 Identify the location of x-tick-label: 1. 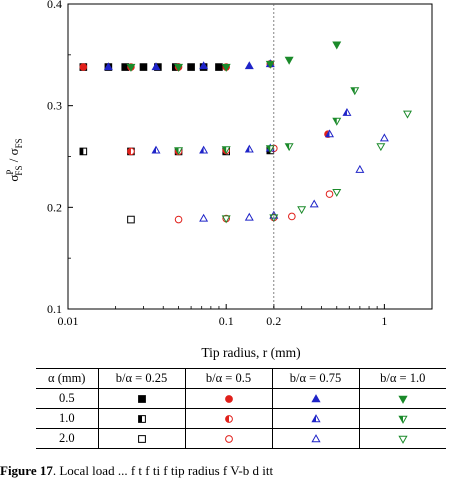
(384, 321).